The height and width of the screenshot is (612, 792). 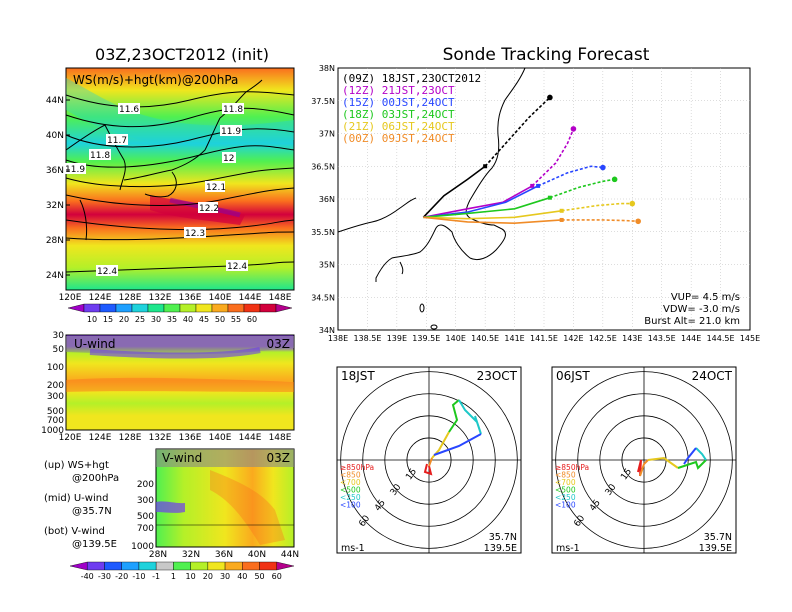 What do you see at coordinates (216, 188) in the screenshot?
I see `contour-label: 12.1` at bounding box center [216, 188].